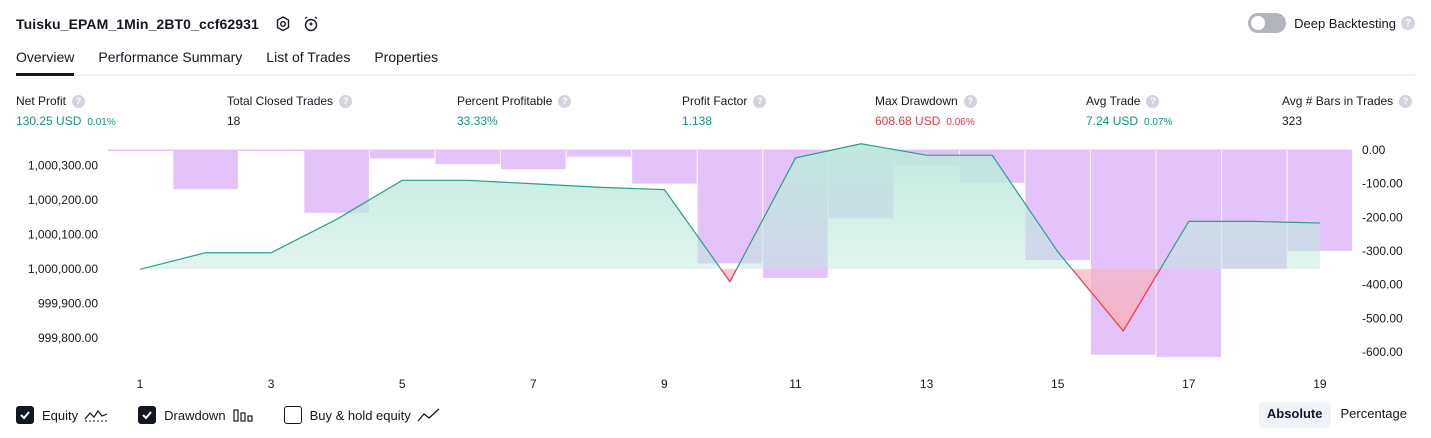 The image size is (1431, 438). What do you see at coordinates (243, 415) in the screenshot?
I see `drawdown-bars-icon` at bounding box center [243, 415].